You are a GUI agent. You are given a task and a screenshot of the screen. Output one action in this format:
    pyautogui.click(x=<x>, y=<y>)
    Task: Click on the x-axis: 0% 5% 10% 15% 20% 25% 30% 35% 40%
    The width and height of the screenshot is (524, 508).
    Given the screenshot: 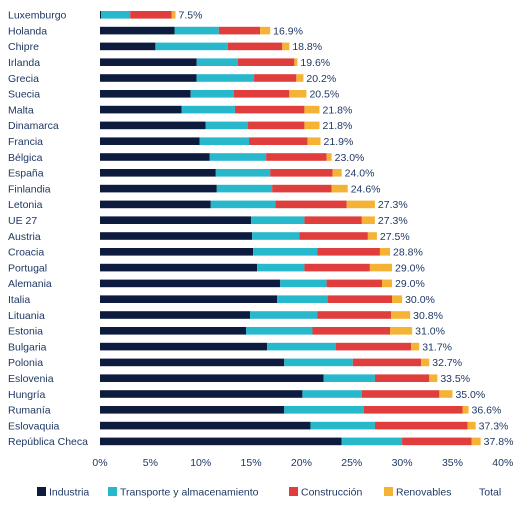 What is the action you would take?
    pyautogui.click(x=302, y=463)
    